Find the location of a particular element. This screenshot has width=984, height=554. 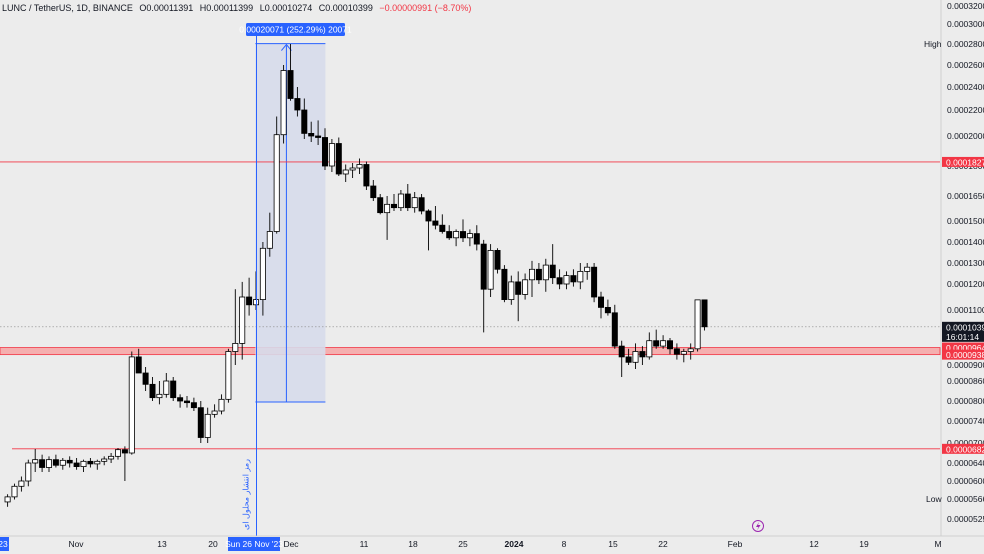

lightning-icon is located at coordinates (758, 526).